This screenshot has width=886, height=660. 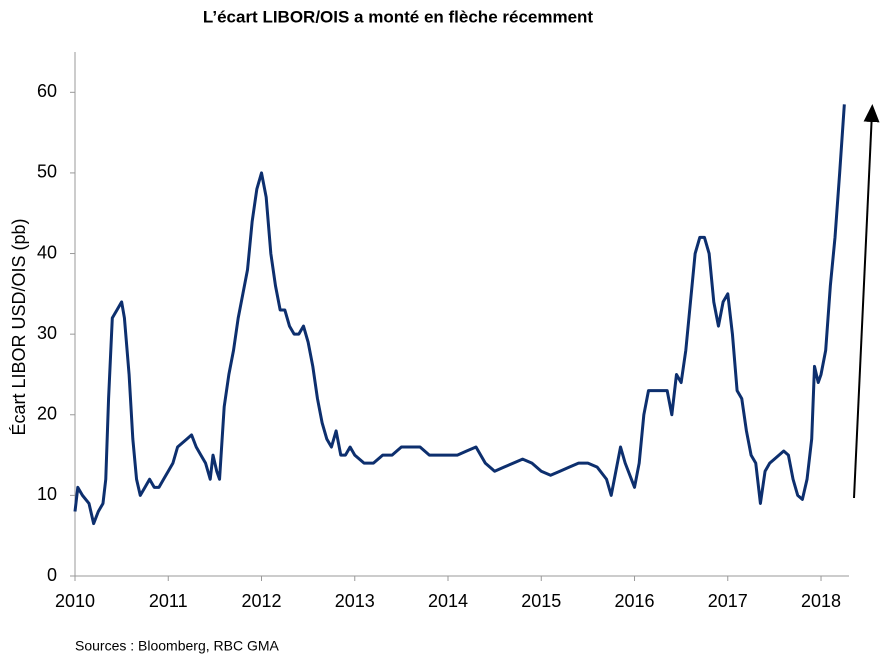 What do you see at coordinates (634, 601) in the screenshot?
I see `x-tick-label: 2016` at bounding box center [634, 601].